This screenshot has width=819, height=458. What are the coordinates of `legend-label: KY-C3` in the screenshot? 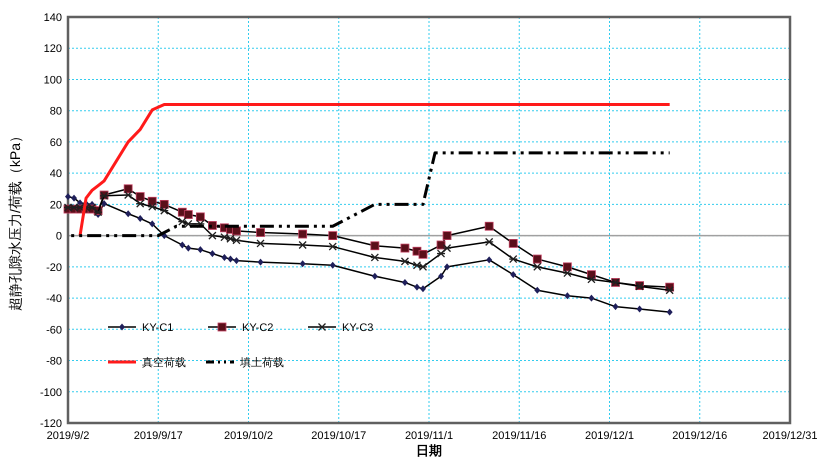 It's located at (358, 328).